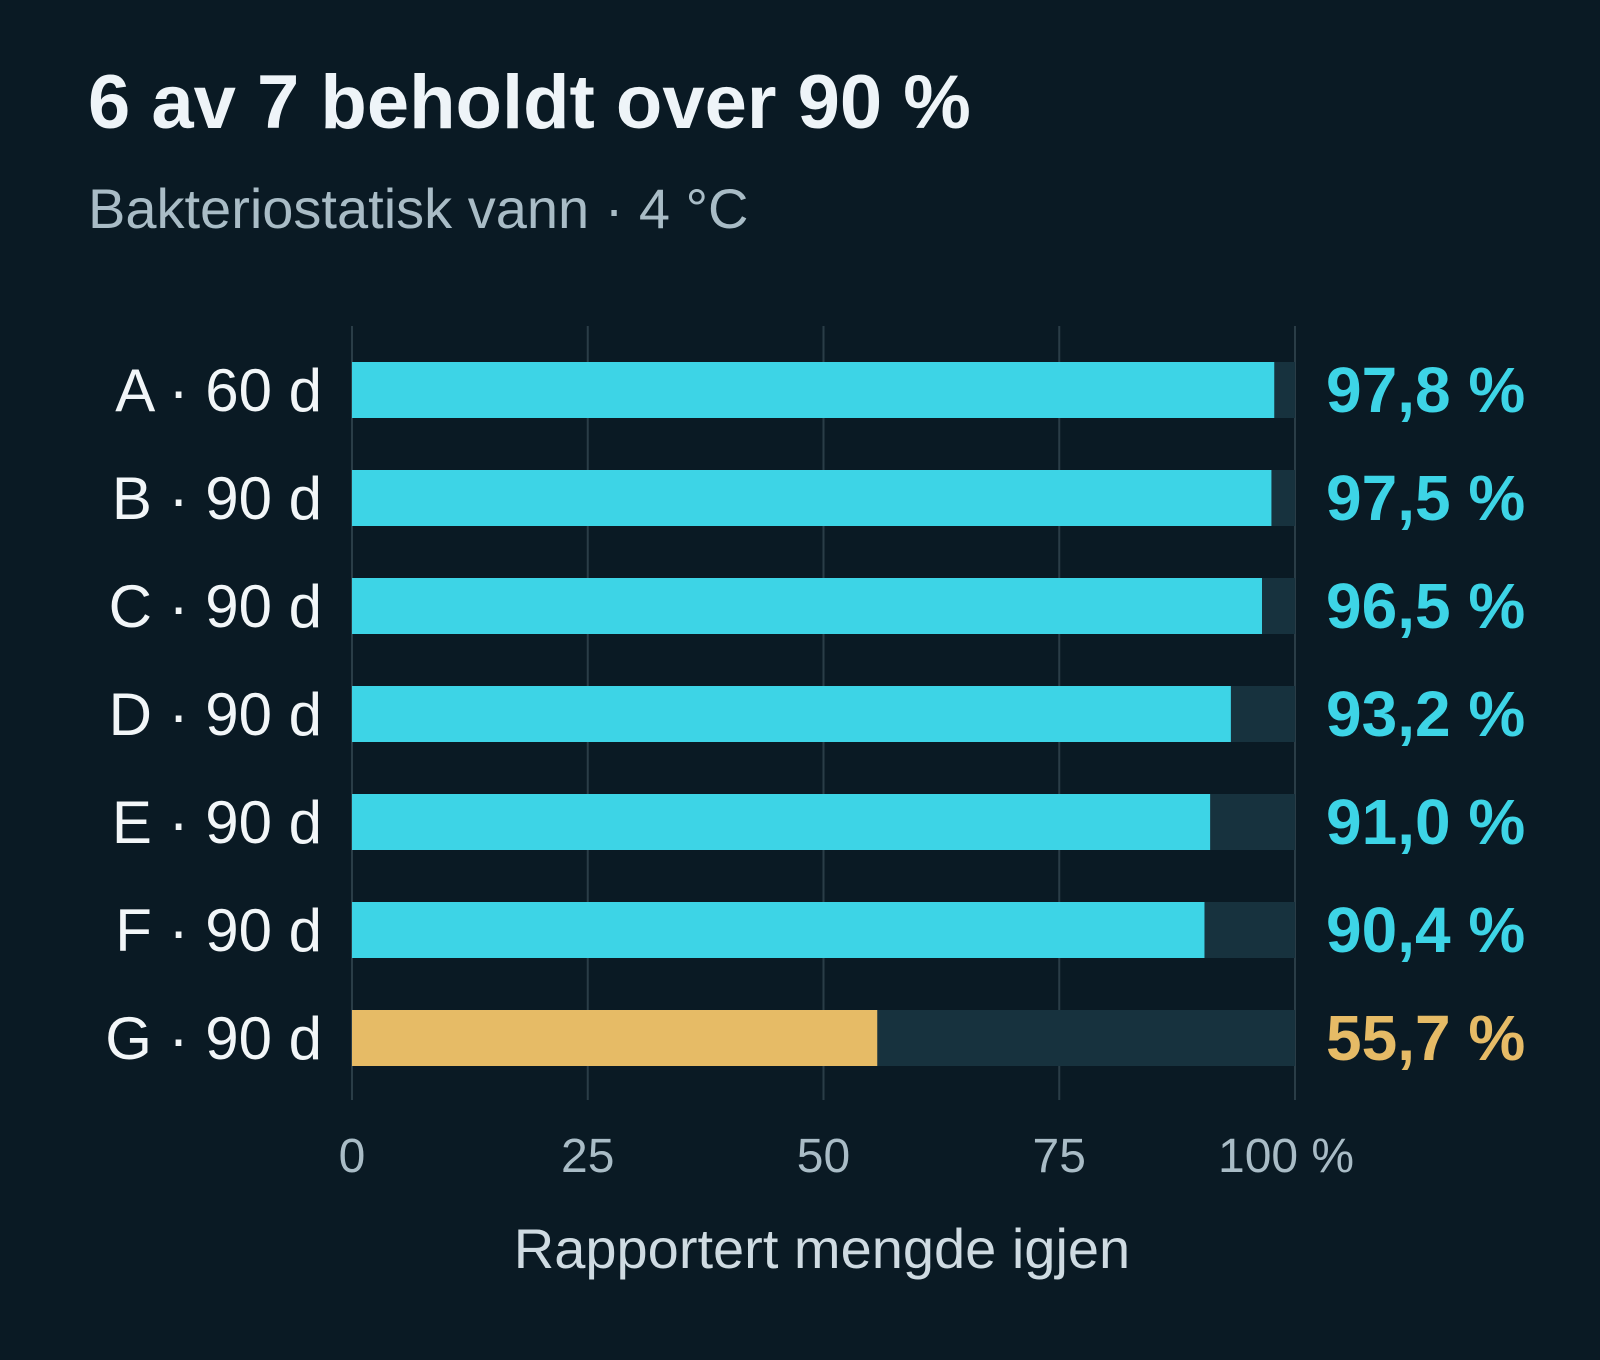 Image resolution: width=1600 pixels, height=1360 pixels. Describe the element at coordinates (1425, 822) in the screenshot. I see `value-label: 91,0 %` at that location.